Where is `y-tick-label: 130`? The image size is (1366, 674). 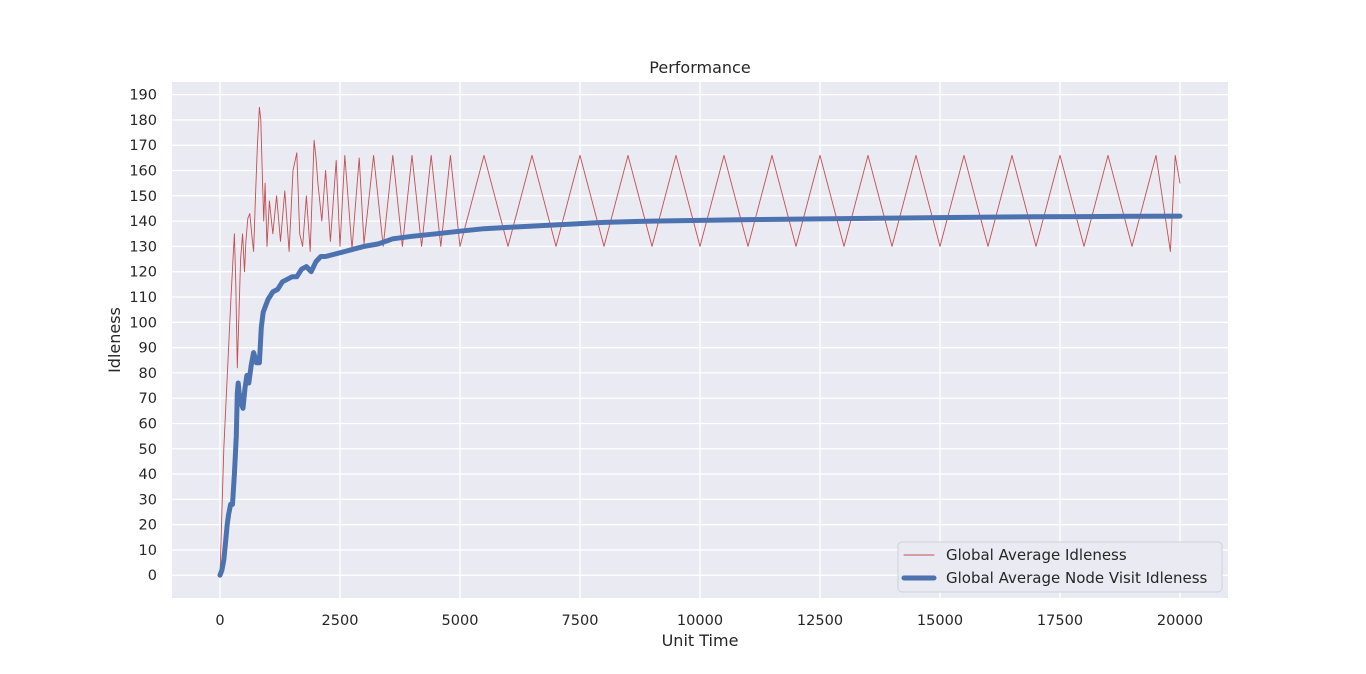
y-tick-label: 130 is located at coordinates (143, 247).